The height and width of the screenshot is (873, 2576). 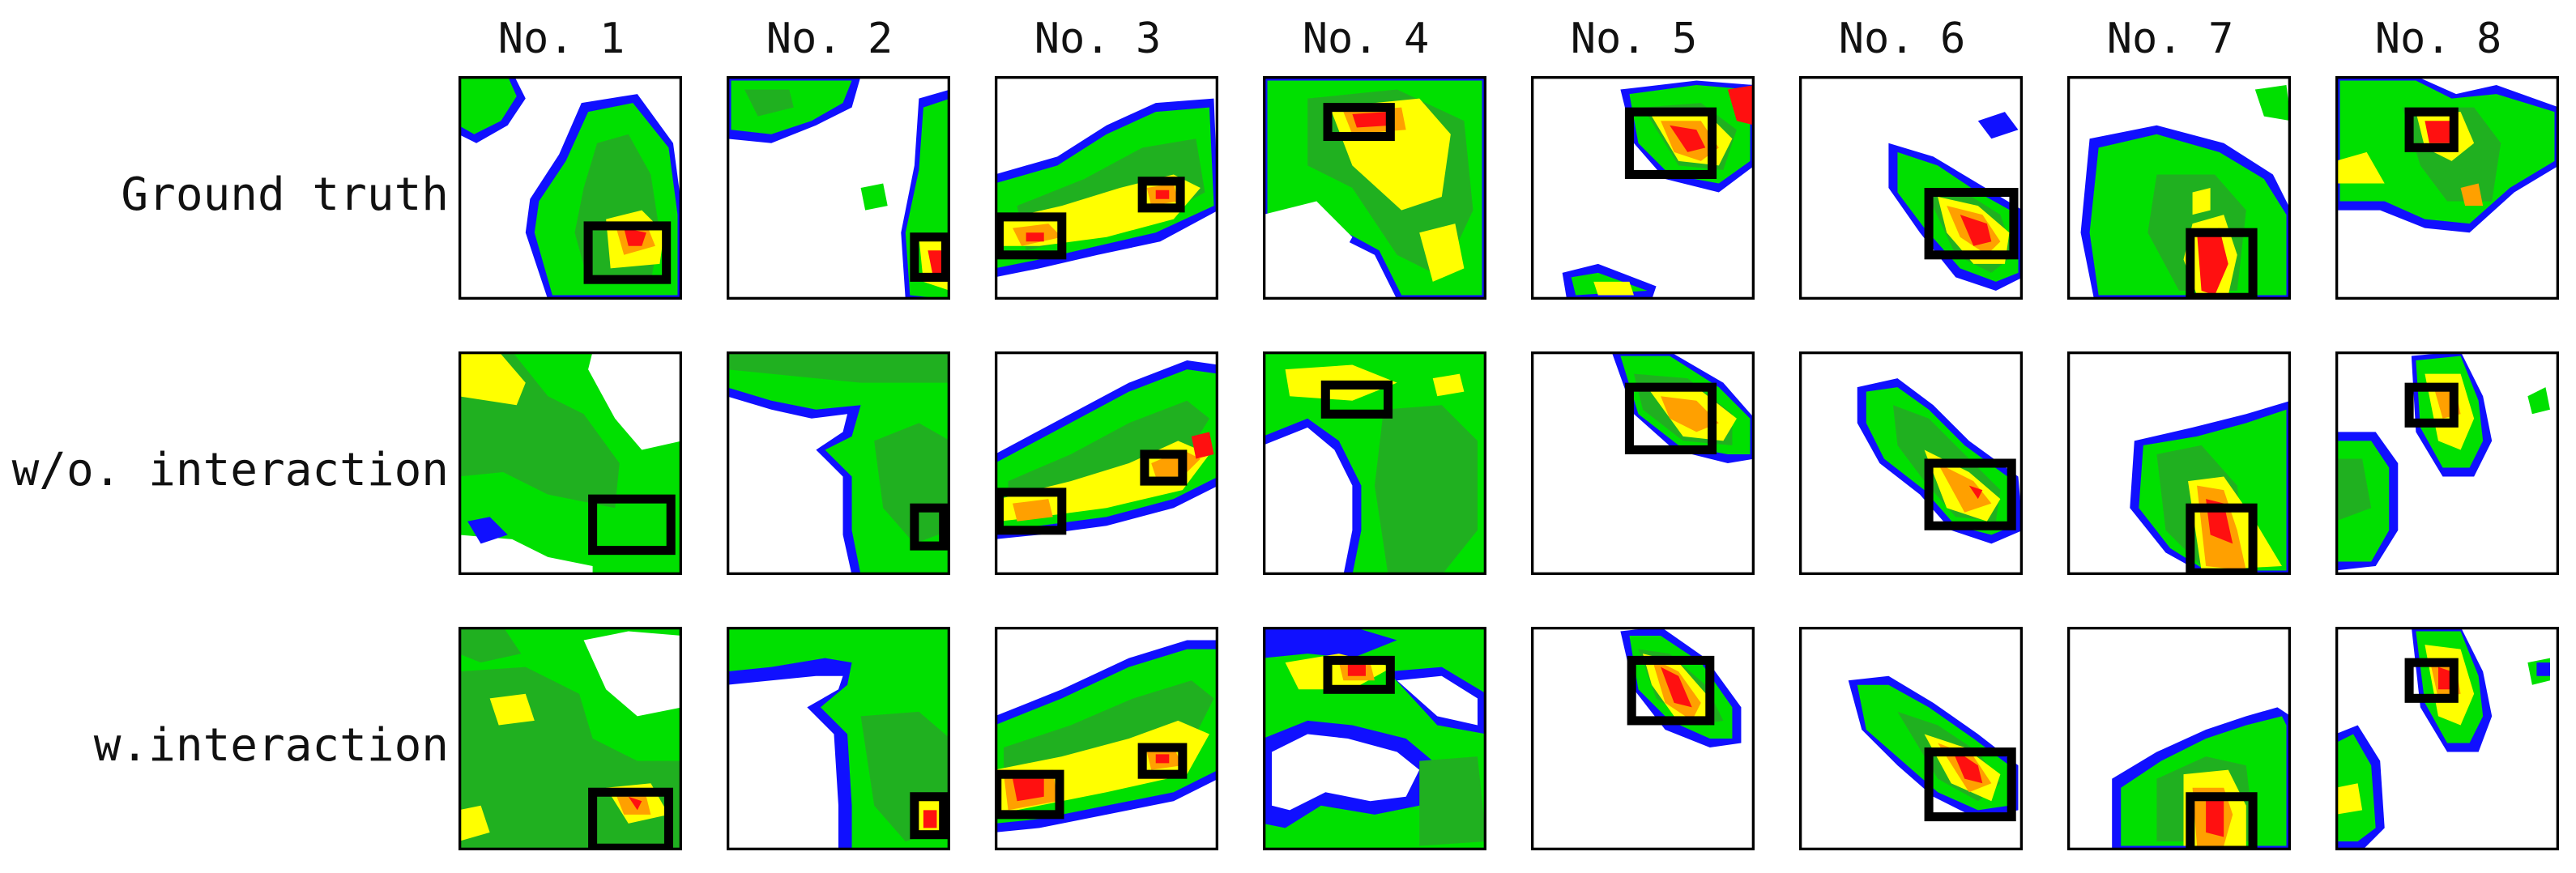 What do you see at coordinates (1366, 39) in the screenshot?
I see `column-title-4: No. 4` at bounding box center [1366, 39].